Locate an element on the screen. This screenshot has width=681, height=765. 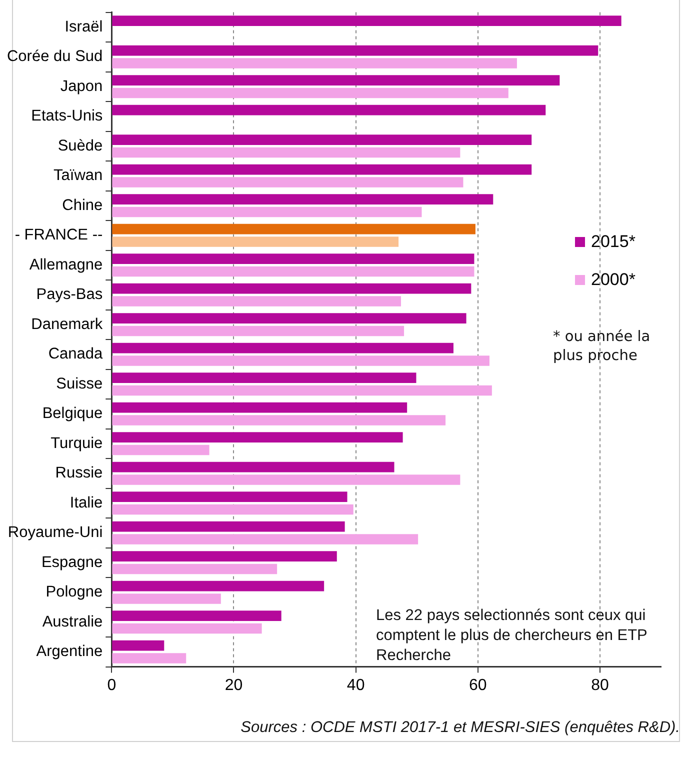
y-tick-label: Danemark is located at coordinates (67, 324).